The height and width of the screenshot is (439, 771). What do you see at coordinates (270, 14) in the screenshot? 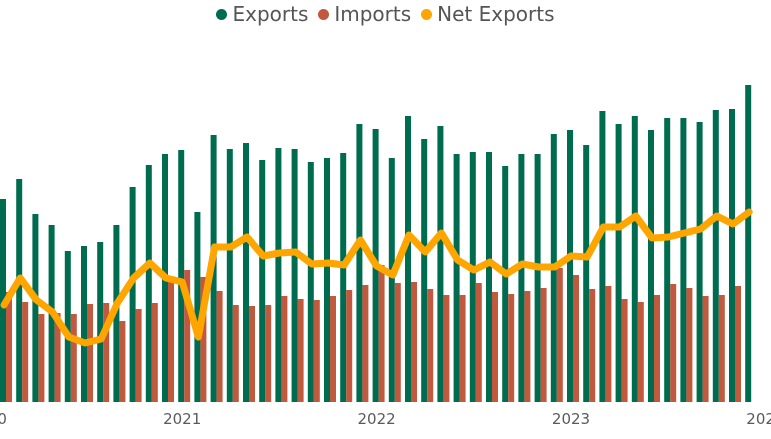
I see `legend-label: Exports` at bounding box center [270, 14].